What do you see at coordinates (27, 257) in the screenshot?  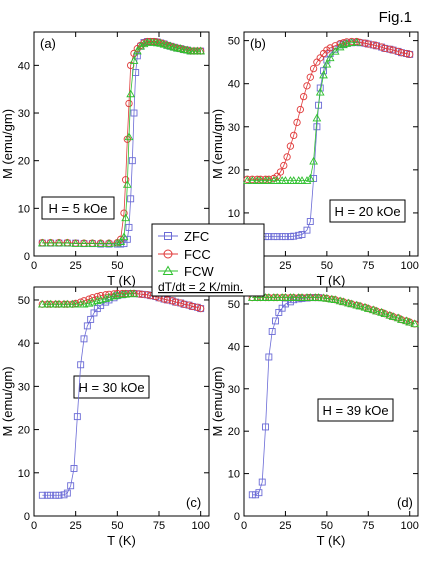 I see `y-tick-label: 0` at bounding box center [27, 257].